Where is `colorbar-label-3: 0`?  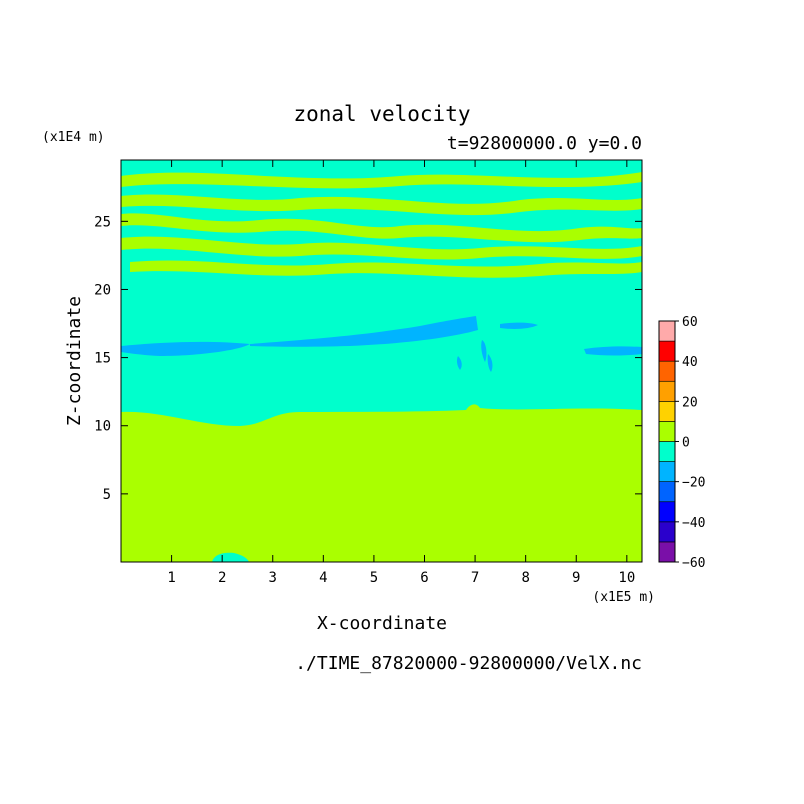 colorbar-label-3: 0 is located at coordinates (686, 443).